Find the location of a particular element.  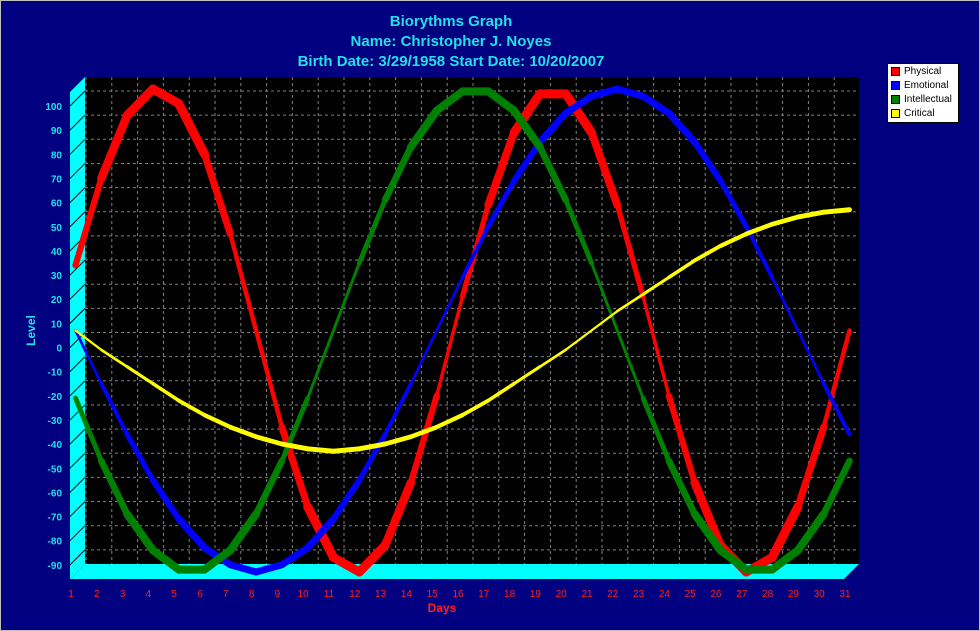

x-tick-label: 24 is located at coordinates (665, 594).